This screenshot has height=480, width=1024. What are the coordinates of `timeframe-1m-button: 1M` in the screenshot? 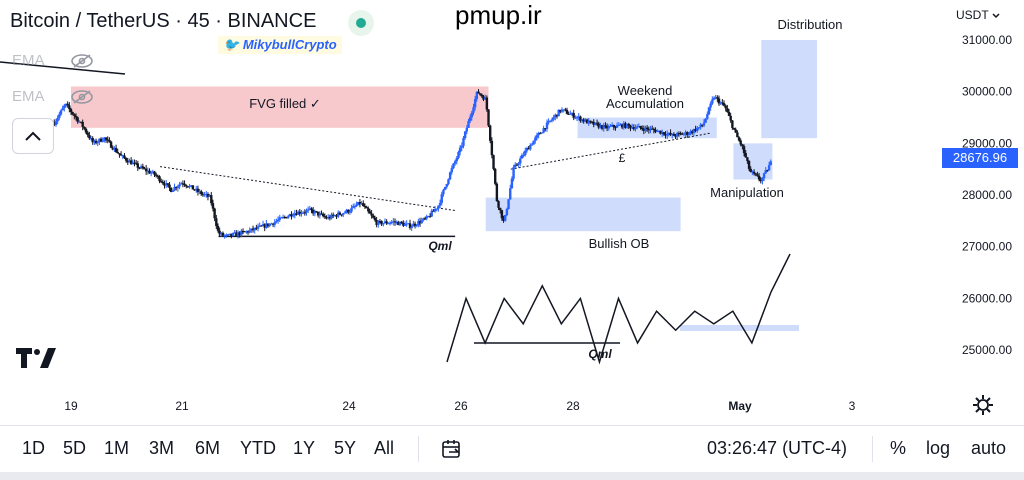 It's located at (117, 448).